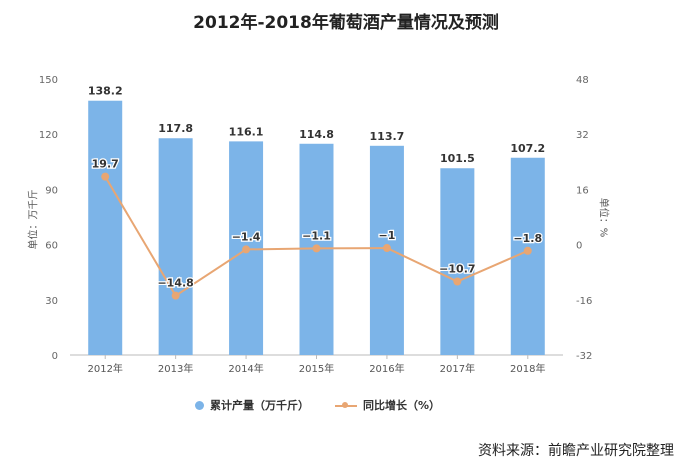 The height and width of the screenshot is (473, 692). What do you see at coordinates (48, 135) in the screenshot?
I see `y-left-tick-label: 120` at bounding box center [48, 135].